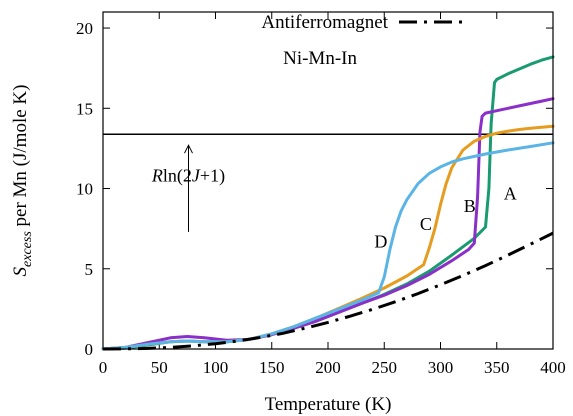  Describe the element at coordinates (510, 193) in the screenshot. I see `curve-label-a: A` at that location.